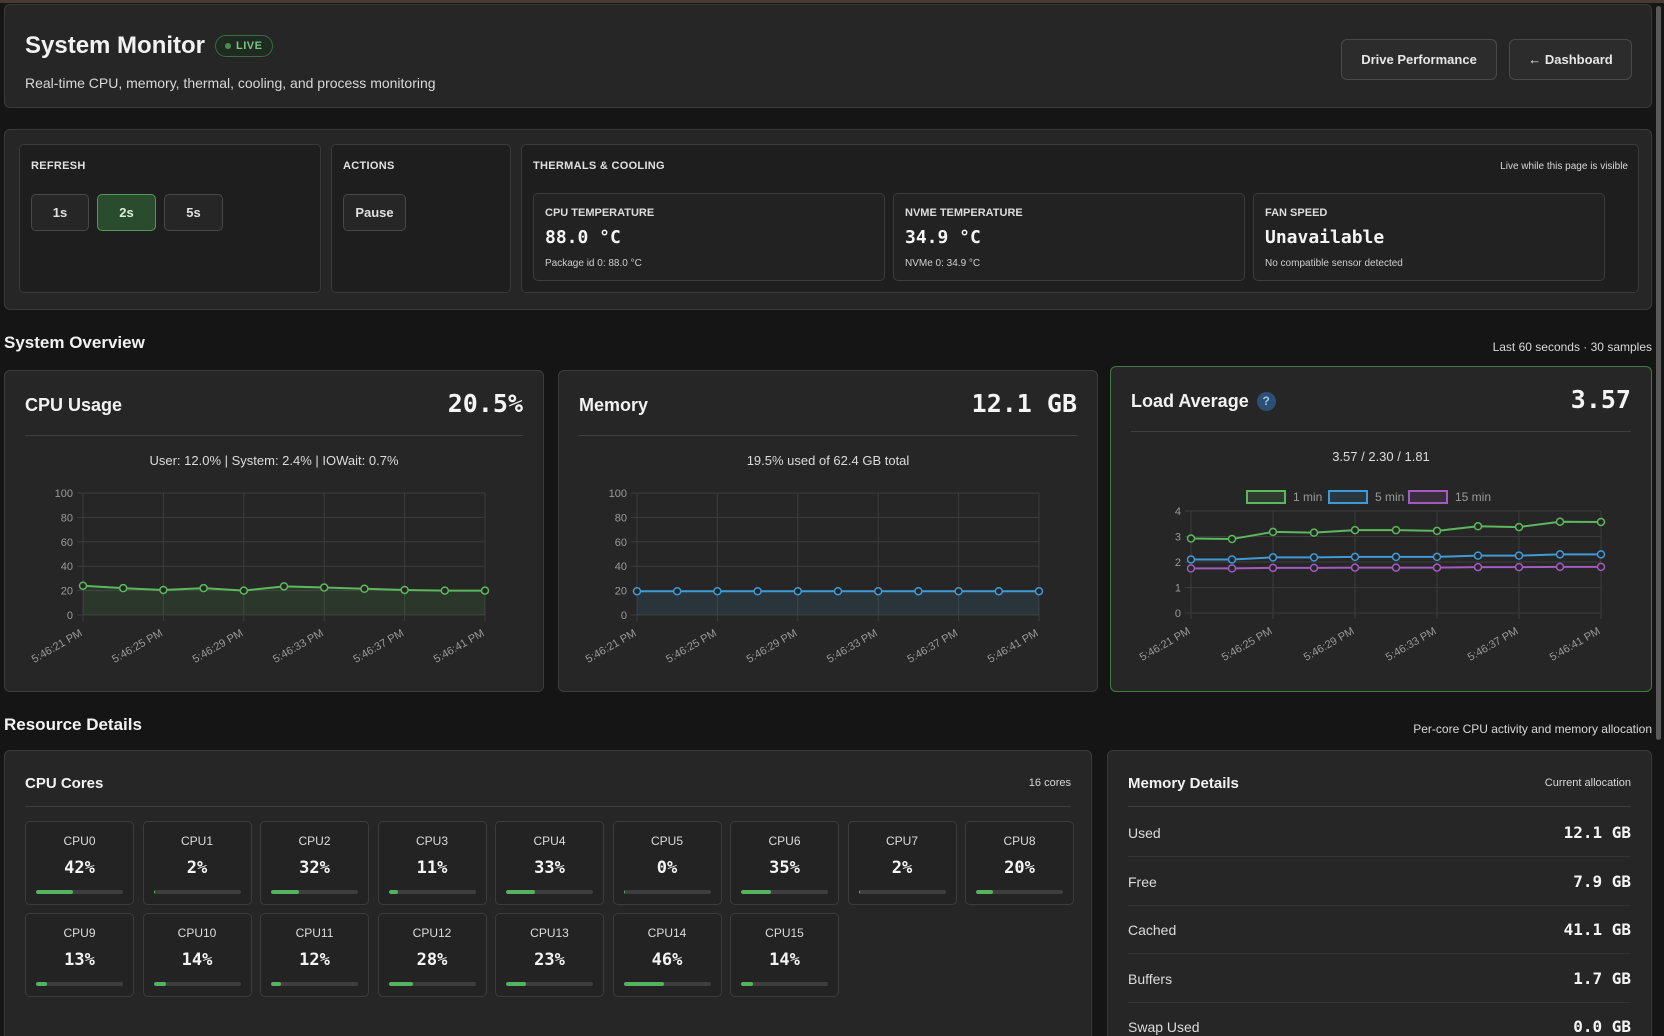 This screenshot has width=1664, height=1036. What do you see at coordinates (70, 616) in the screenshot?
I see `y-tick-label: 0` at bounding box center [70, 616].